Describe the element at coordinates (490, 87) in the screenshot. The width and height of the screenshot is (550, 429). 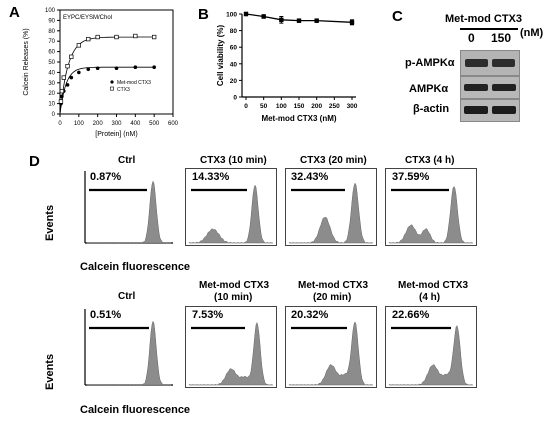
I see `blot-strip-ampk` at that location.